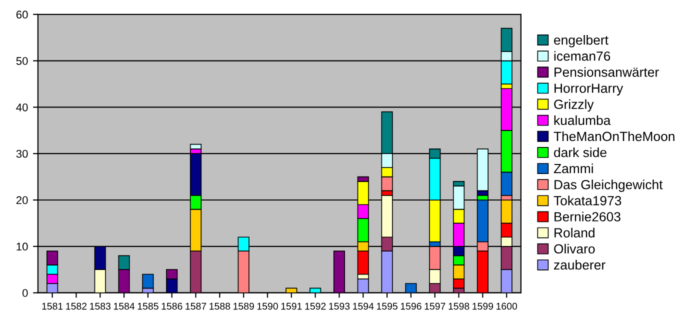  I want to click on x-tick-label: 1595, so click(387, 306).